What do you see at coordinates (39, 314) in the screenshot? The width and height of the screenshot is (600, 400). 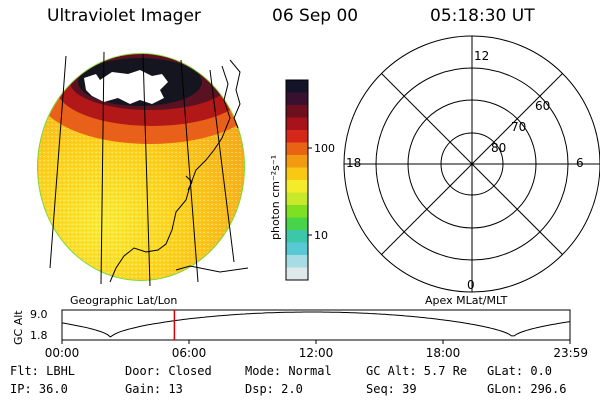 I see `altitude-tick-high: 9.0` at bounding box center [39, 314].